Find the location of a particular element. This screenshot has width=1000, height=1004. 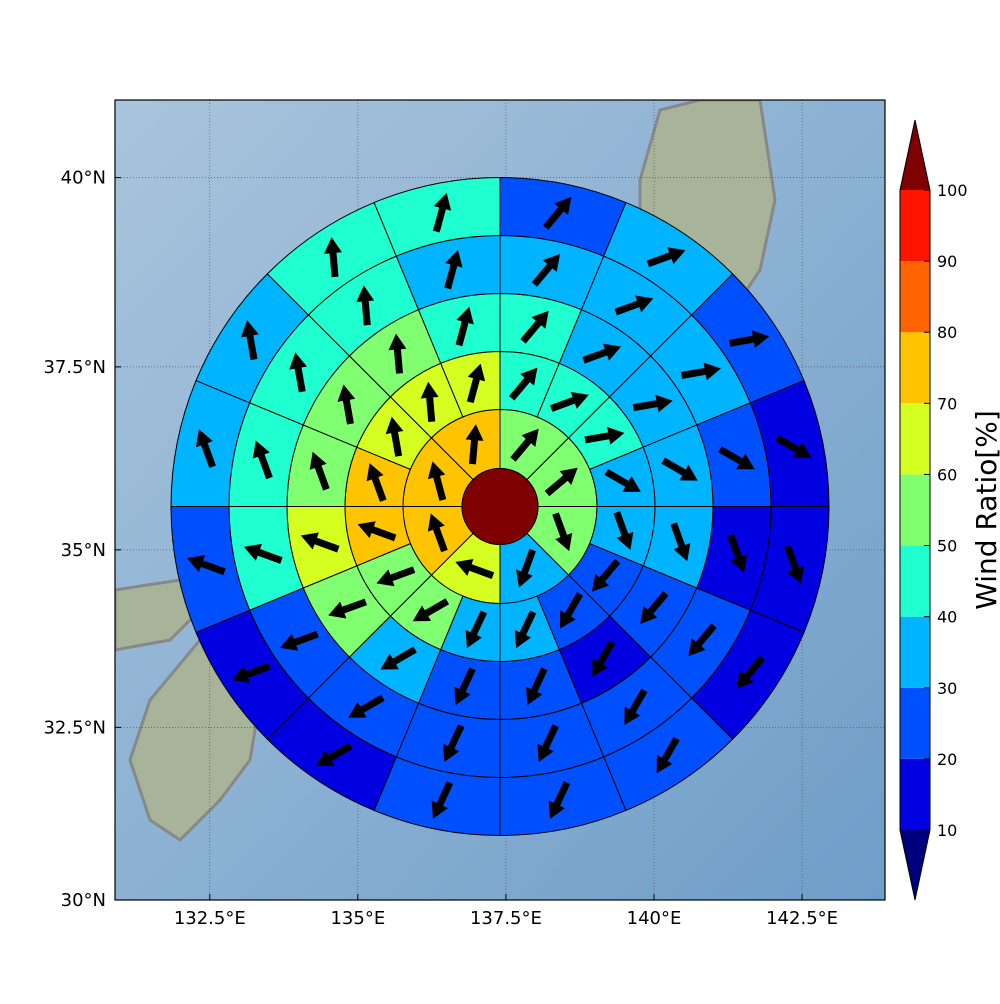

y-tick-label: 35°N is located at coordinates (83, 550).